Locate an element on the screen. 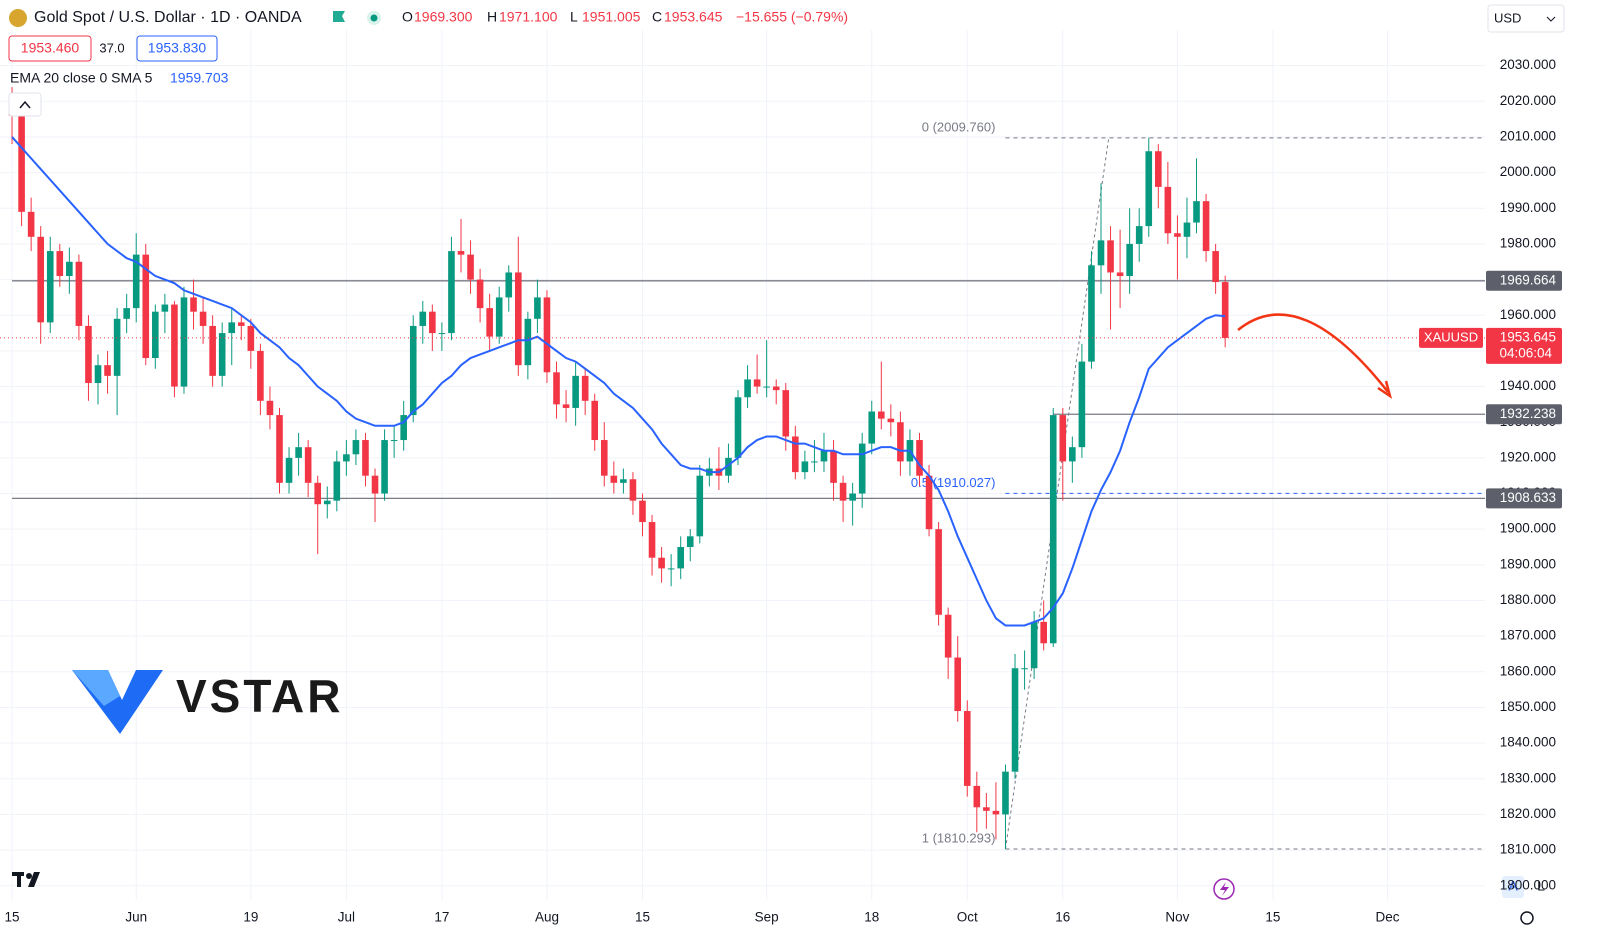 Image resolution: width=1600 pixels, height=949 pixels. price-label-box is located at coordinates (1524, 498).